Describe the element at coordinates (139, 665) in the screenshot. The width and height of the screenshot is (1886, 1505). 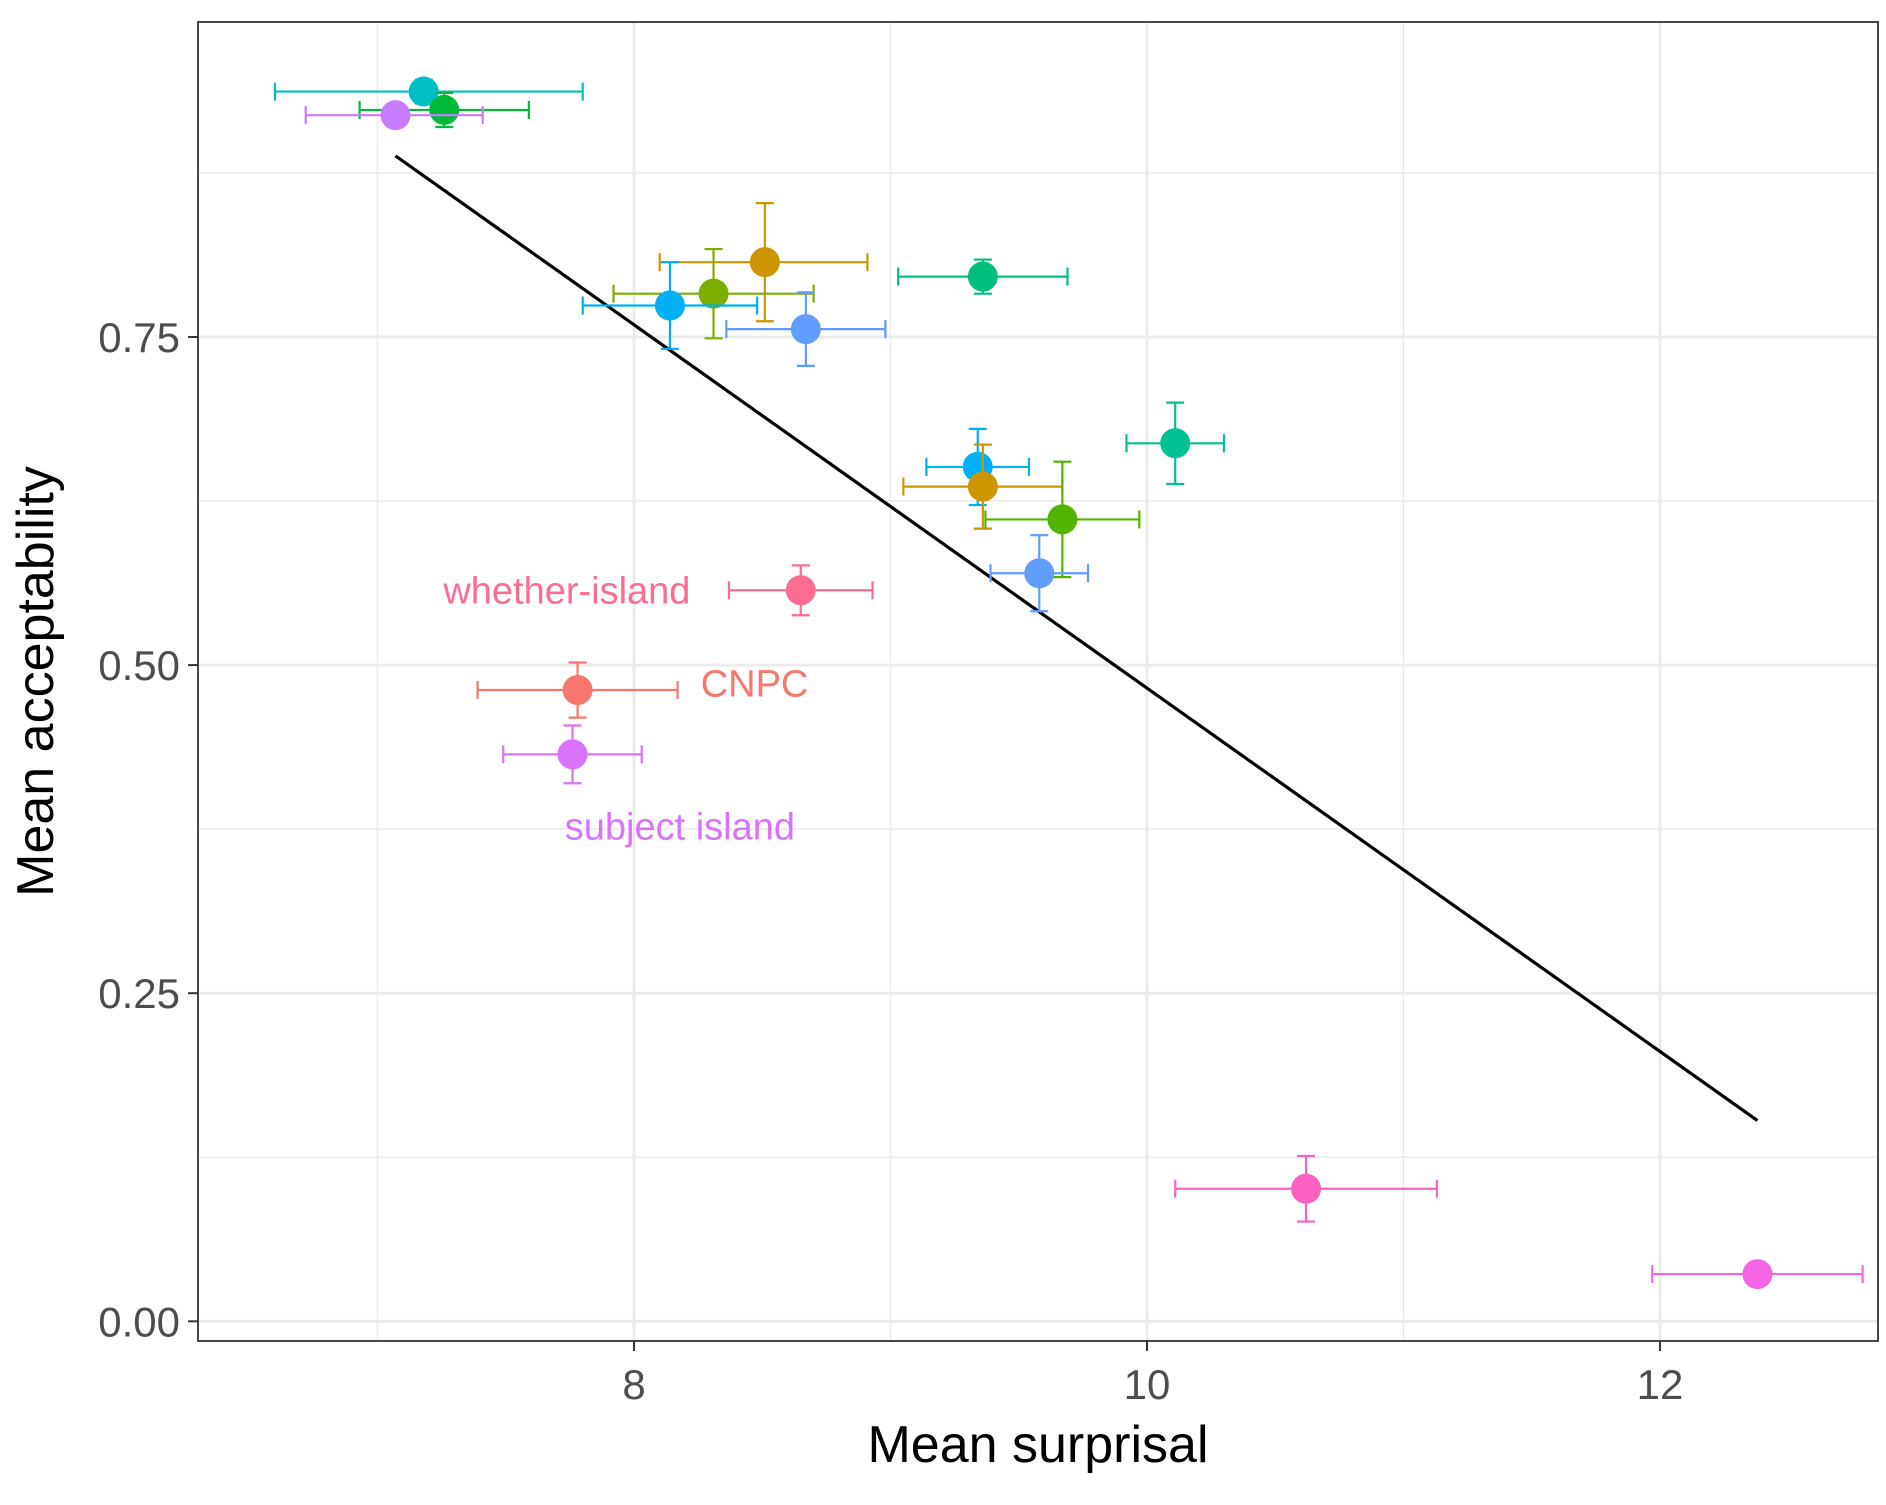
I see `y-tick-label: 0.50` at that location.